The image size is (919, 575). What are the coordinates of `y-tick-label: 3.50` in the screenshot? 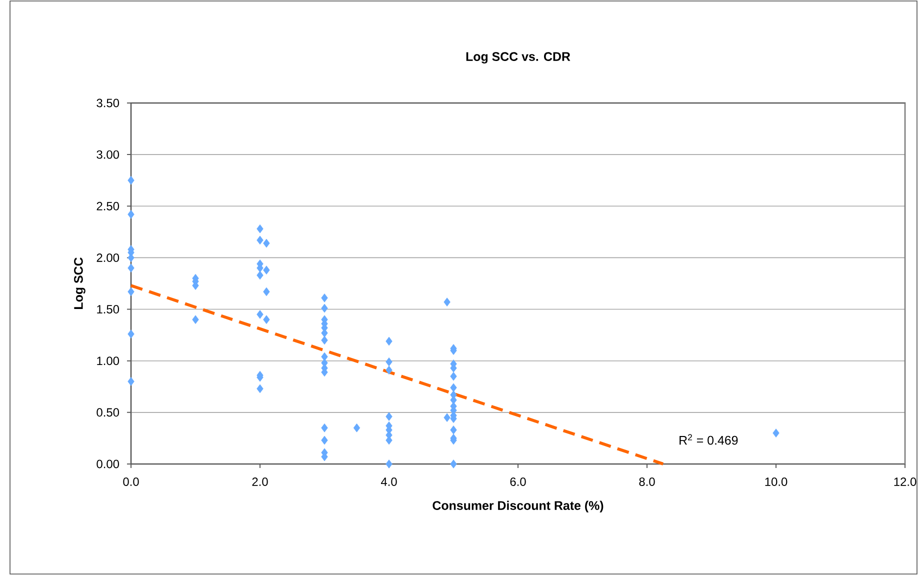 It's located at (108, 103).